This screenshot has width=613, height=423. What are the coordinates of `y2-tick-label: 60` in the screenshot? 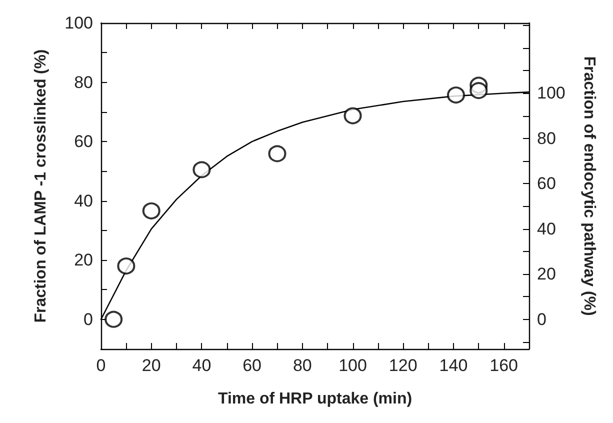 It's located at (546, 184).